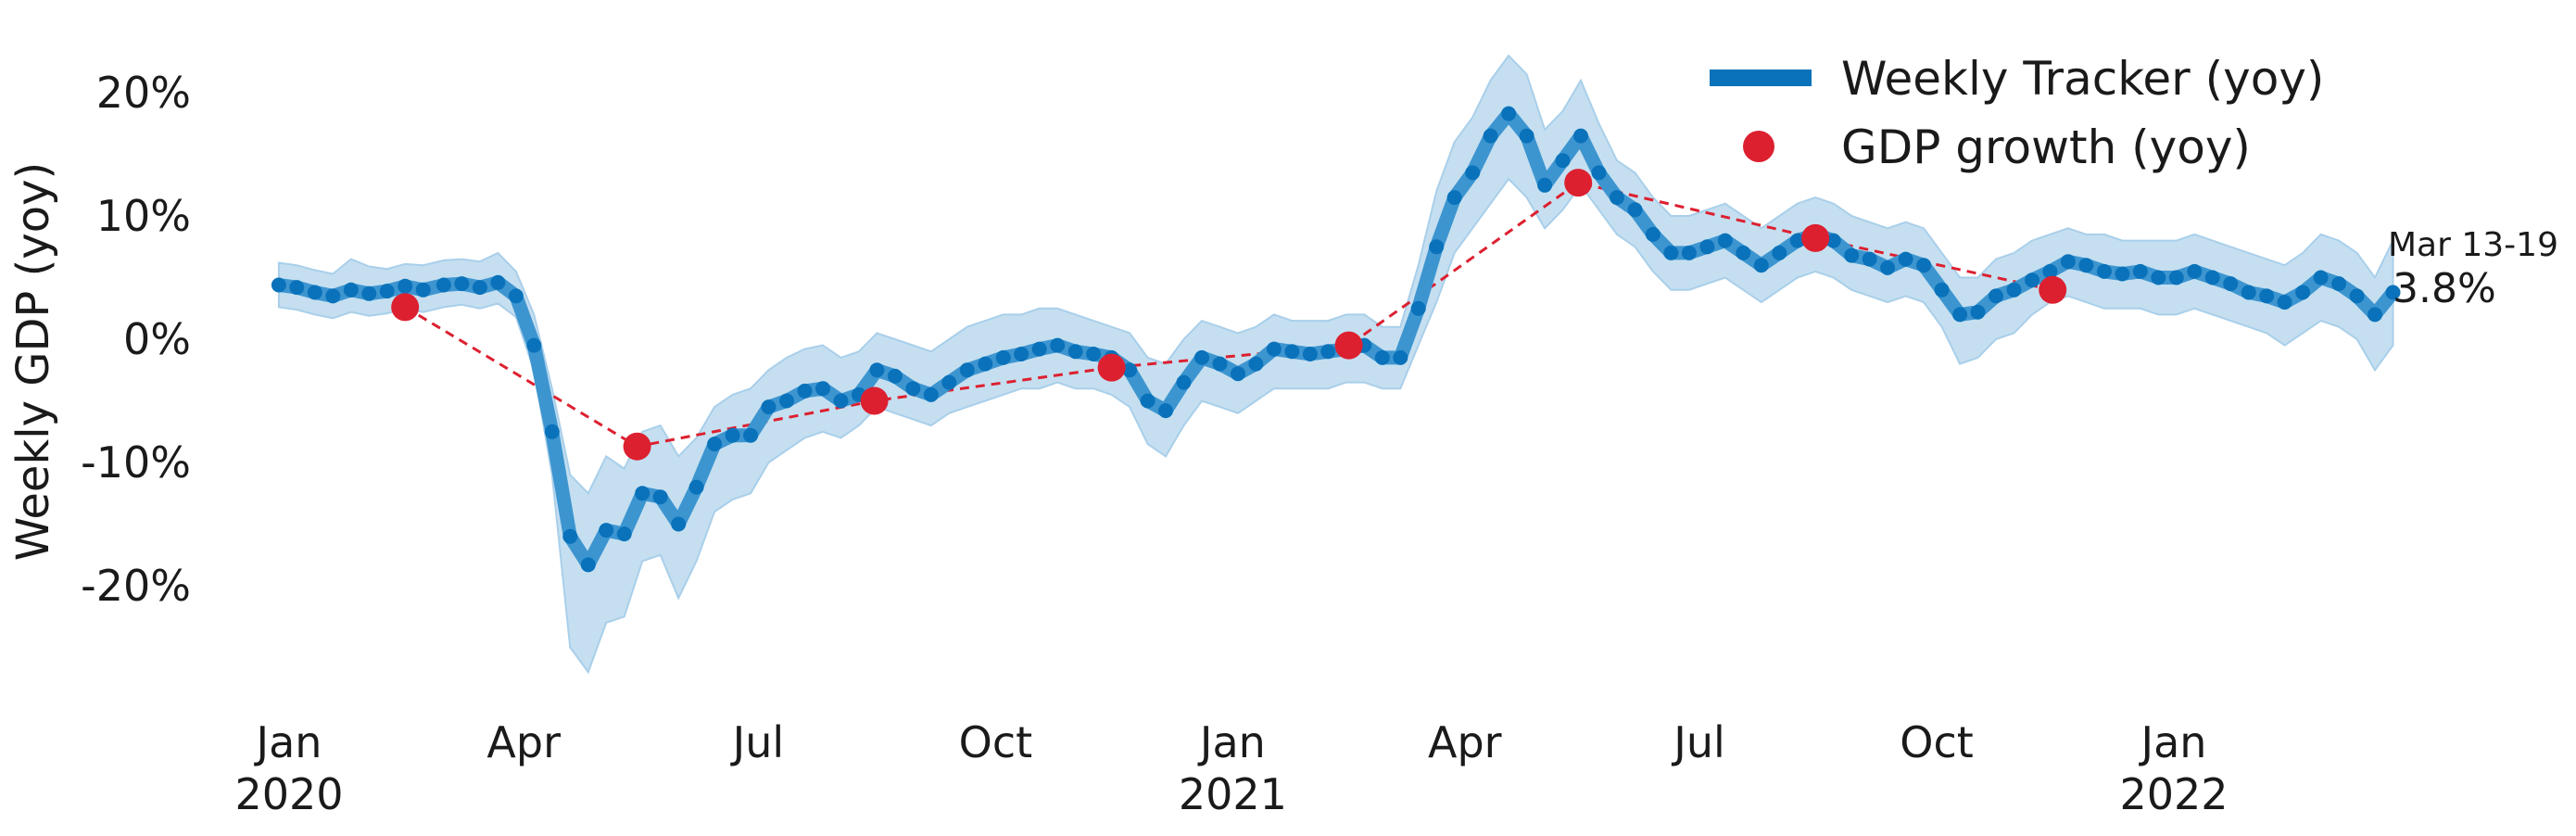  I want to click on y-tick-label: 20%, so click(143, 93).